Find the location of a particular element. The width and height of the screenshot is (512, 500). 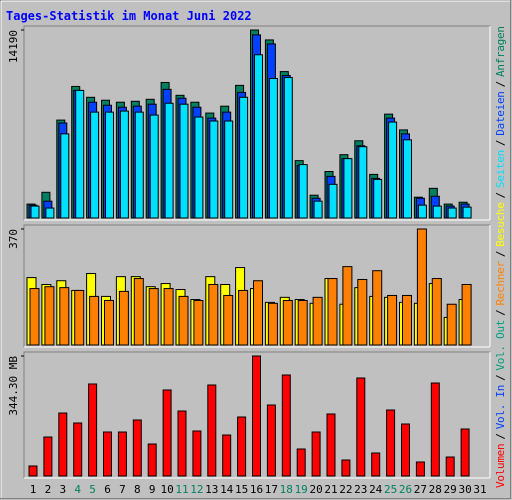

x-tick-label: 22 is located at coordinates (345, 489).